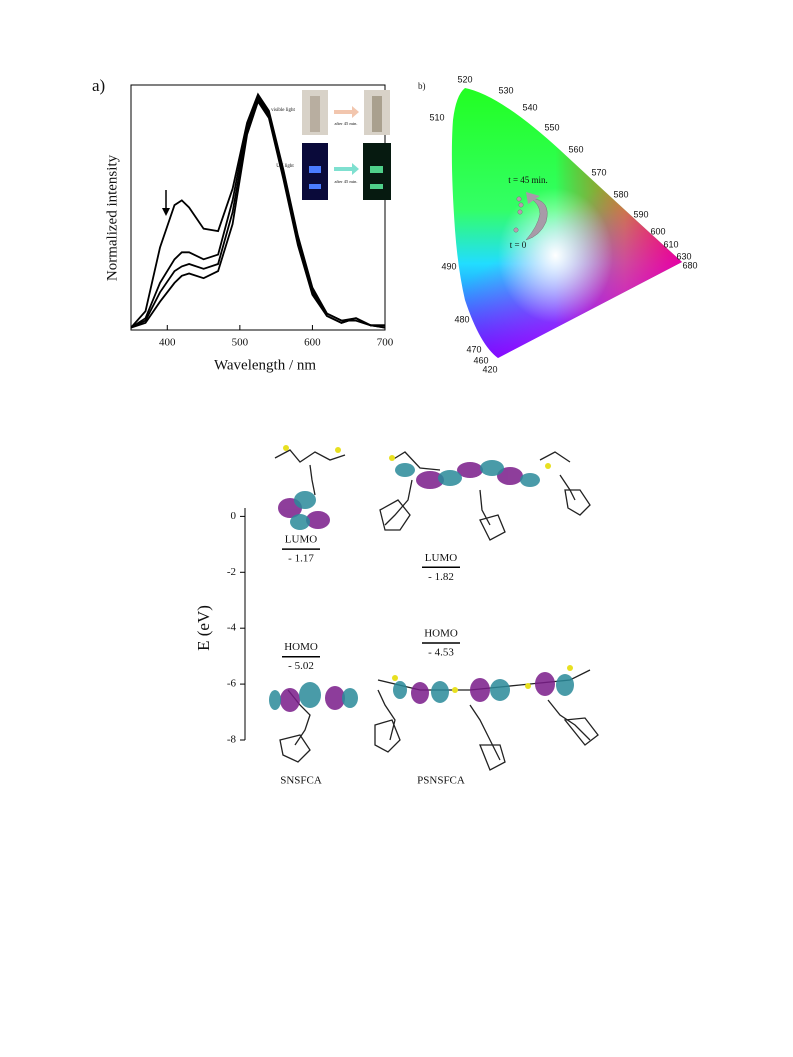 The width and height of the screenshot is (793, 1057). What do you see at coordinates (489, 369) in the screenshot?
I see `wavelength-label: 420` at bounding box center [489, 369].